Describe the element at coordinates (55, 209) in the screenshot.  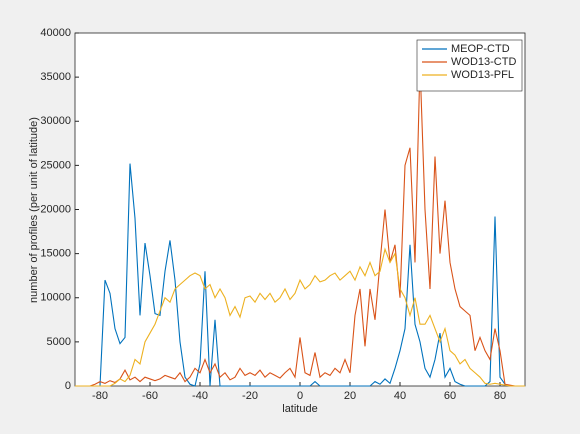
I see `y-tick-label: 20000` at that location.